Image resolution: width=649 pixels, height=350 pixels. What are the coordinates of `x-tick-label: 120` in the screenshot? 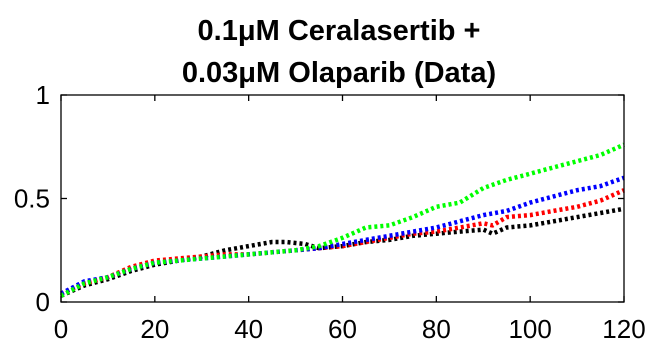 It's located at (623, 329).